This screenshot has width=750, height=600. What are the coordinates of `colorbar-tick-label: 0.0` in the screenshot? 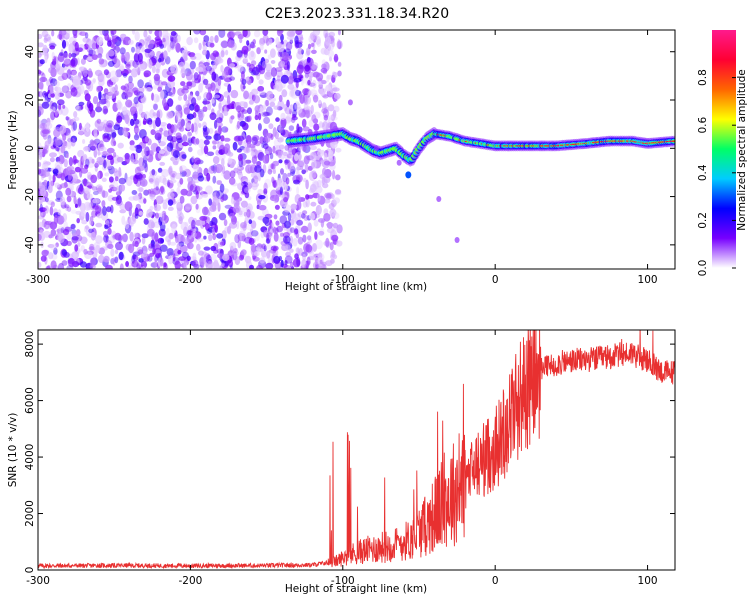 It's located at (703, 268).